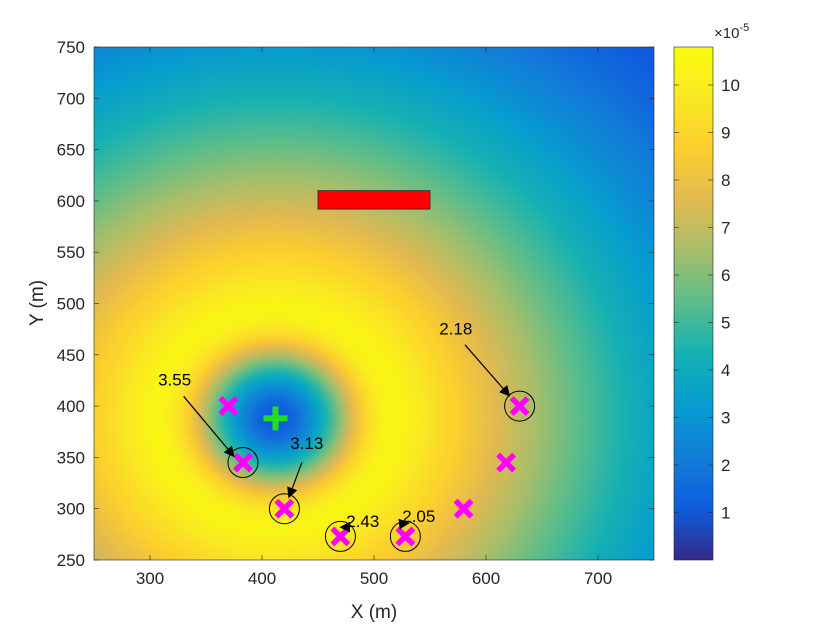 Image resolution: width=840 pixels, height=630 pixels. I want to click on y-tick-label: 600, so click(71, 201).